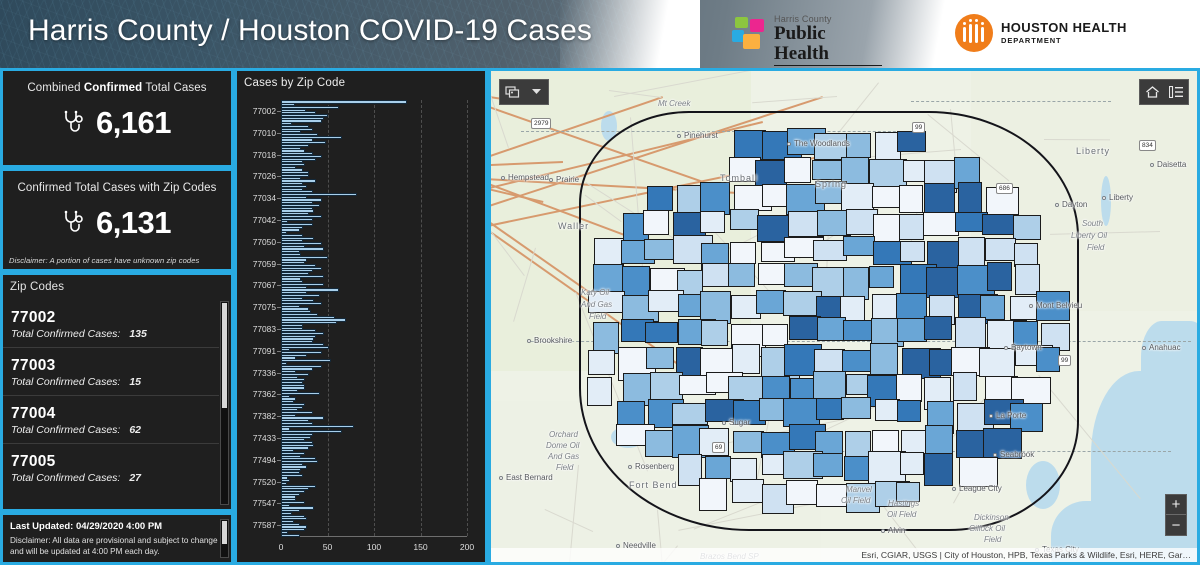  I want to click on zoom-in-button: +, so click(1176, 505).